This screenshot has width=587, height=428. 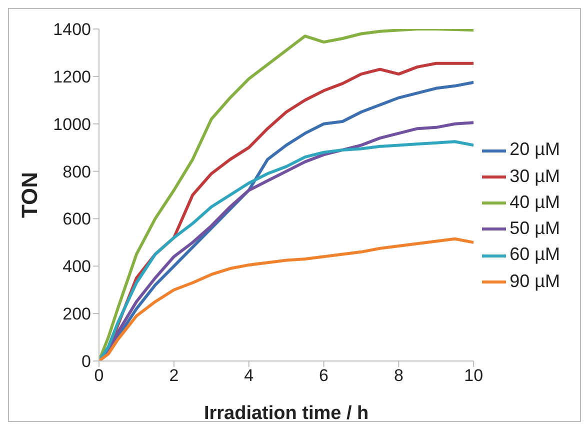 What do you see at coordinates (535, 202) in the screenshot?
I see `legend-label: 40 µM` at bounding box center [535, 202].